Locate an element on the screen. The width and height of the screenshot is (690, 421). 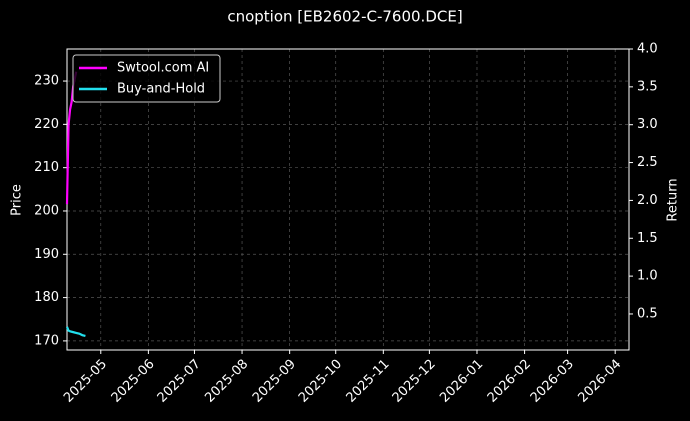
y-tick-label: 170 is located at coordinates (46, 340).